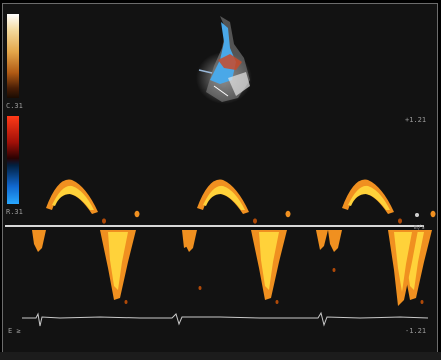 This screenshot has height=360, width=441. What do you see at coordinates (14, 331) in the screenshot?
I see `ecg-label: E ≥` at bounding box center [14, 331].